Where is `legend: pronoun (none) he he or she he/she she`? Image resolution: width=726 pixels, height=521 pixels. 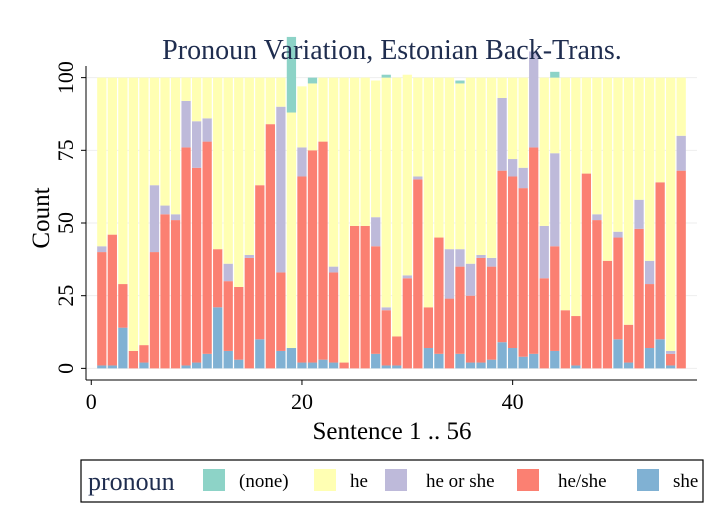 legend: pronoun (none) he he or she he/she she is located at coordinates (392, 481).